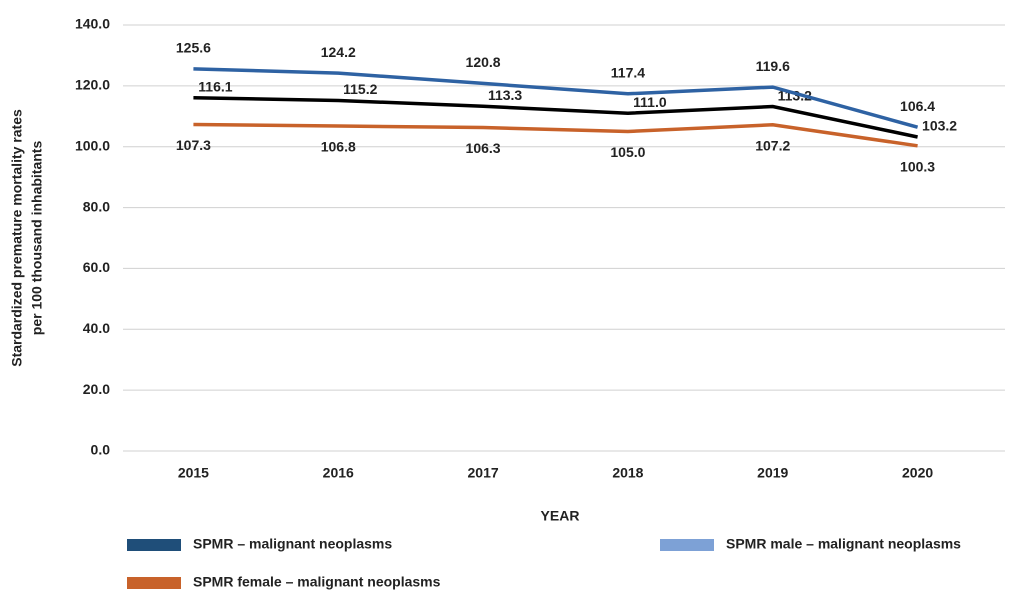 The width and height of the screenshot is (1009, 593). What do you see at coordinates (92, 145) in the screenshot?
I see `y-tick-label: 100.0` at bounding box center [92, 145].